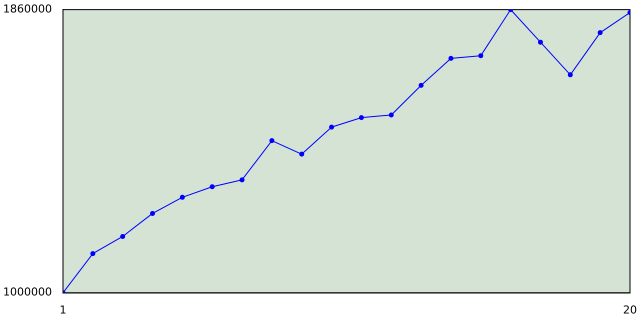 This screenshot has width=640, height=320. I want to click on x-tick-label: 20, so click(630, 309).